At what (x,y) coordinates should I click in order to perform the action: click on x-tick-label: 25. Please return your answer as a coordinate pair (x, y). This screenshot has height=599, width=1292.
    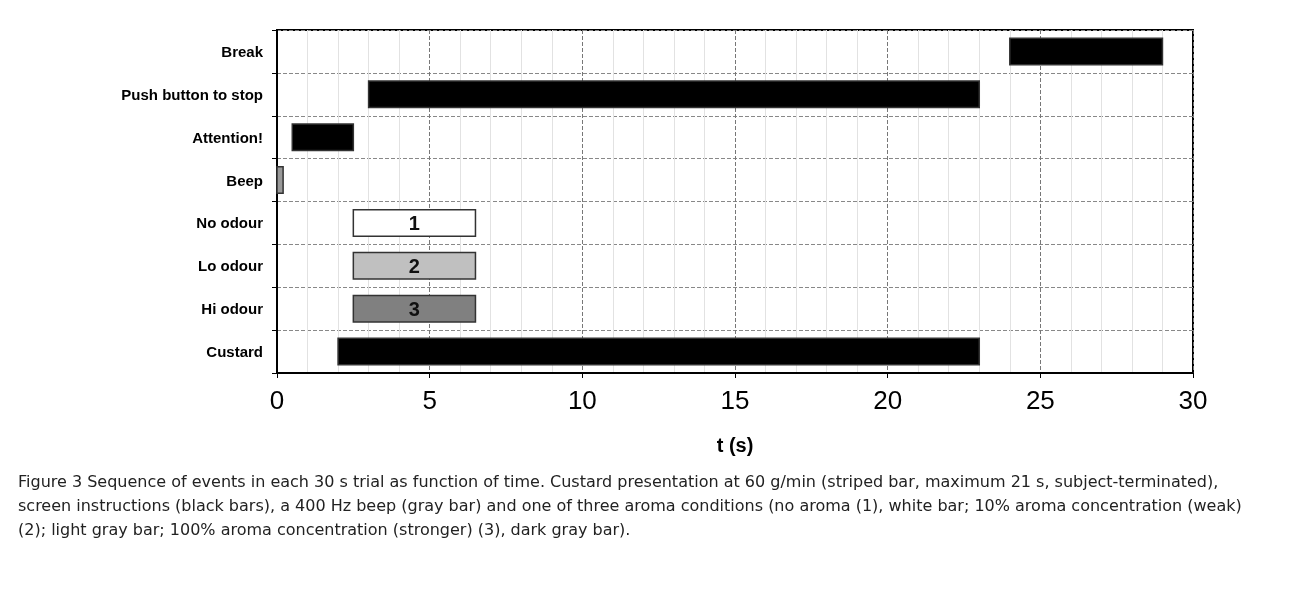
    Looking at the image, I should click on (1040, 400).